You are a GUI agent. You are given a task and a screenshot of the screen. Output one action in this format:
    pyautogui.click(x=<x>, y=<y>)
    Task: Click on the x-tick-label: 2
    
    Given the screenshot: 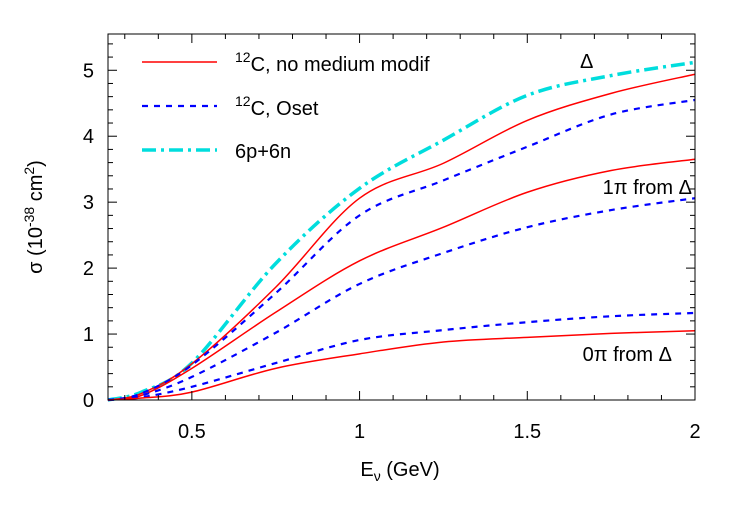 What is the action you would take?
    pyautogui.click(x=694, y=432)
    